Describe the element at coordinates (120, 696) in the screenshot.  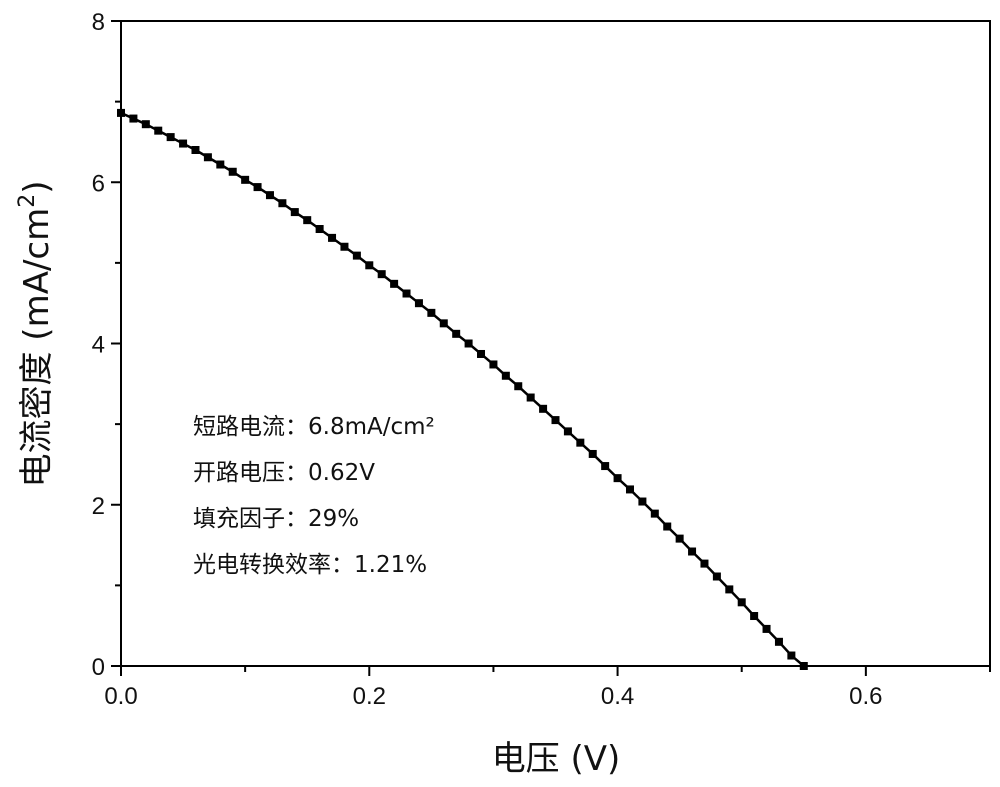
I see `x-tick-label: 0.0` at that location.